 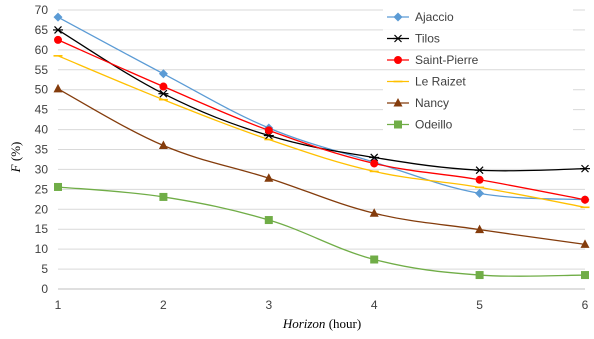 What do you see at coordinates (447, 60) in the screenshot?
I see `legend-label-saint-pierre: Saint-Pierre` at bounding box center [447, 60].